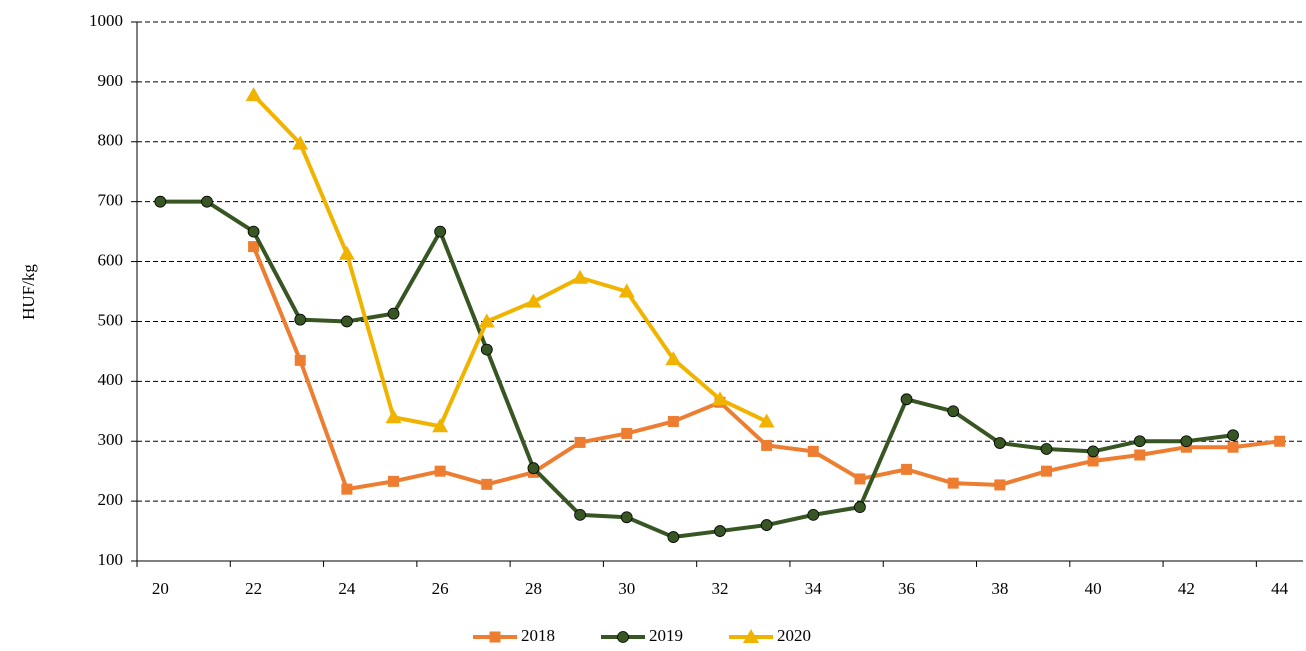 The width and height of the screenshot is (1306, 651). I want to click on x-tick-label: 40, so click(1093, 588).